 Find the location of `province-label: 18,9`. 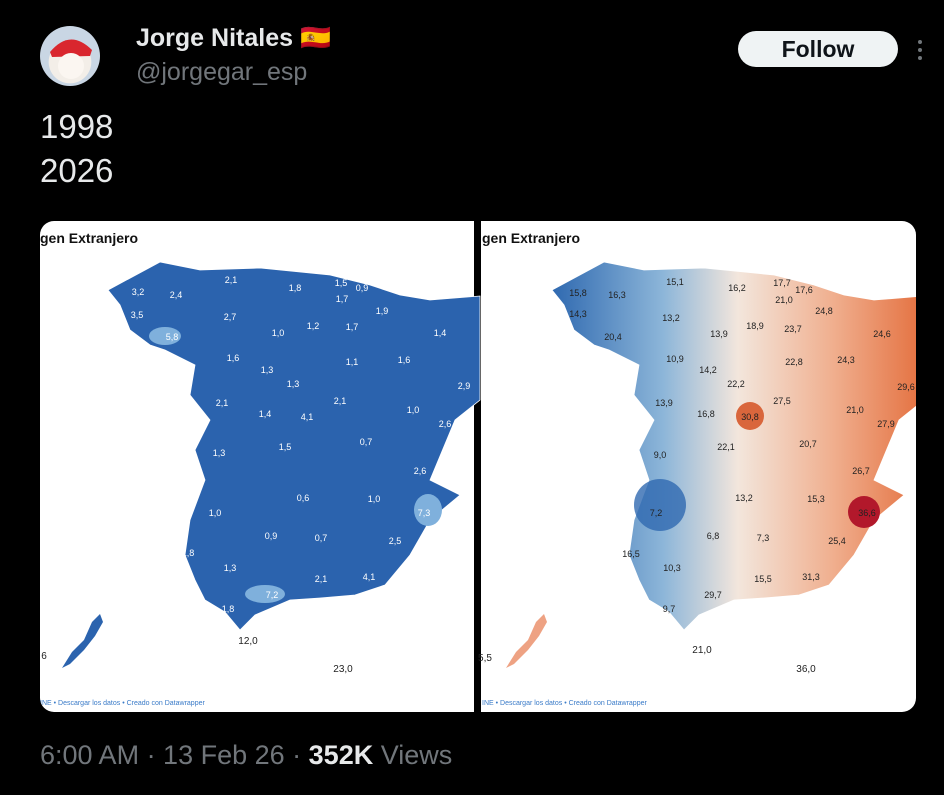

province-label: 18,9 is located at coordinates (755, 326).